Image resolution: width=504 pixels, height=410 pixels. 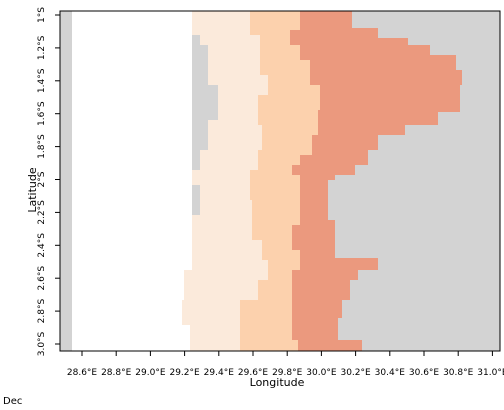 What do you see at coordinates (424, 373) in the screenshot?
I see `x-tick-label: 30.6°E` at bounding box center [424, 373].